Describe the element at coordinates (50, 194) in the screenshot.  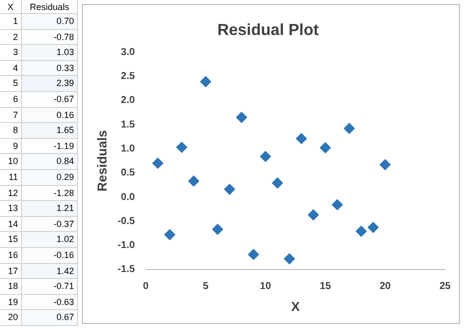
I see `data-label: -1.28` at that location.